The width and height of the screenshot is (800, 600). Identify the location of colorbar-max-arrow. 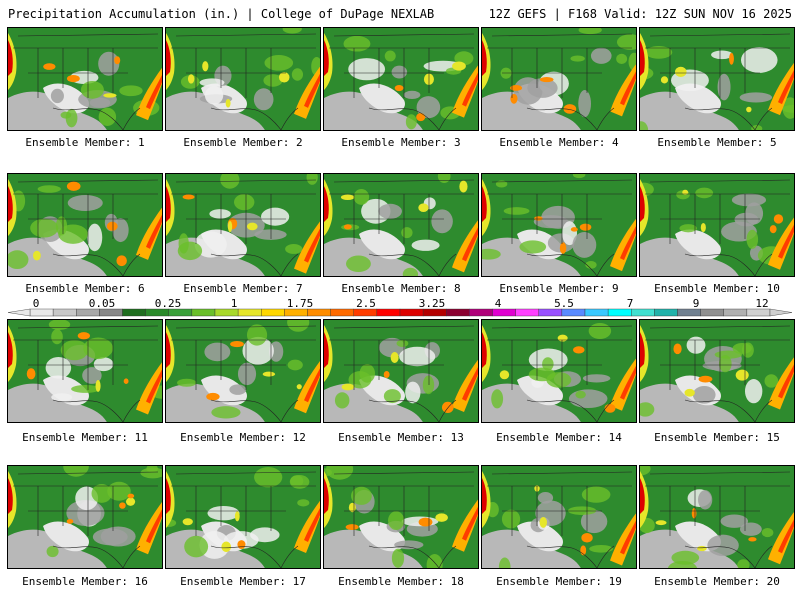
(781, 312).